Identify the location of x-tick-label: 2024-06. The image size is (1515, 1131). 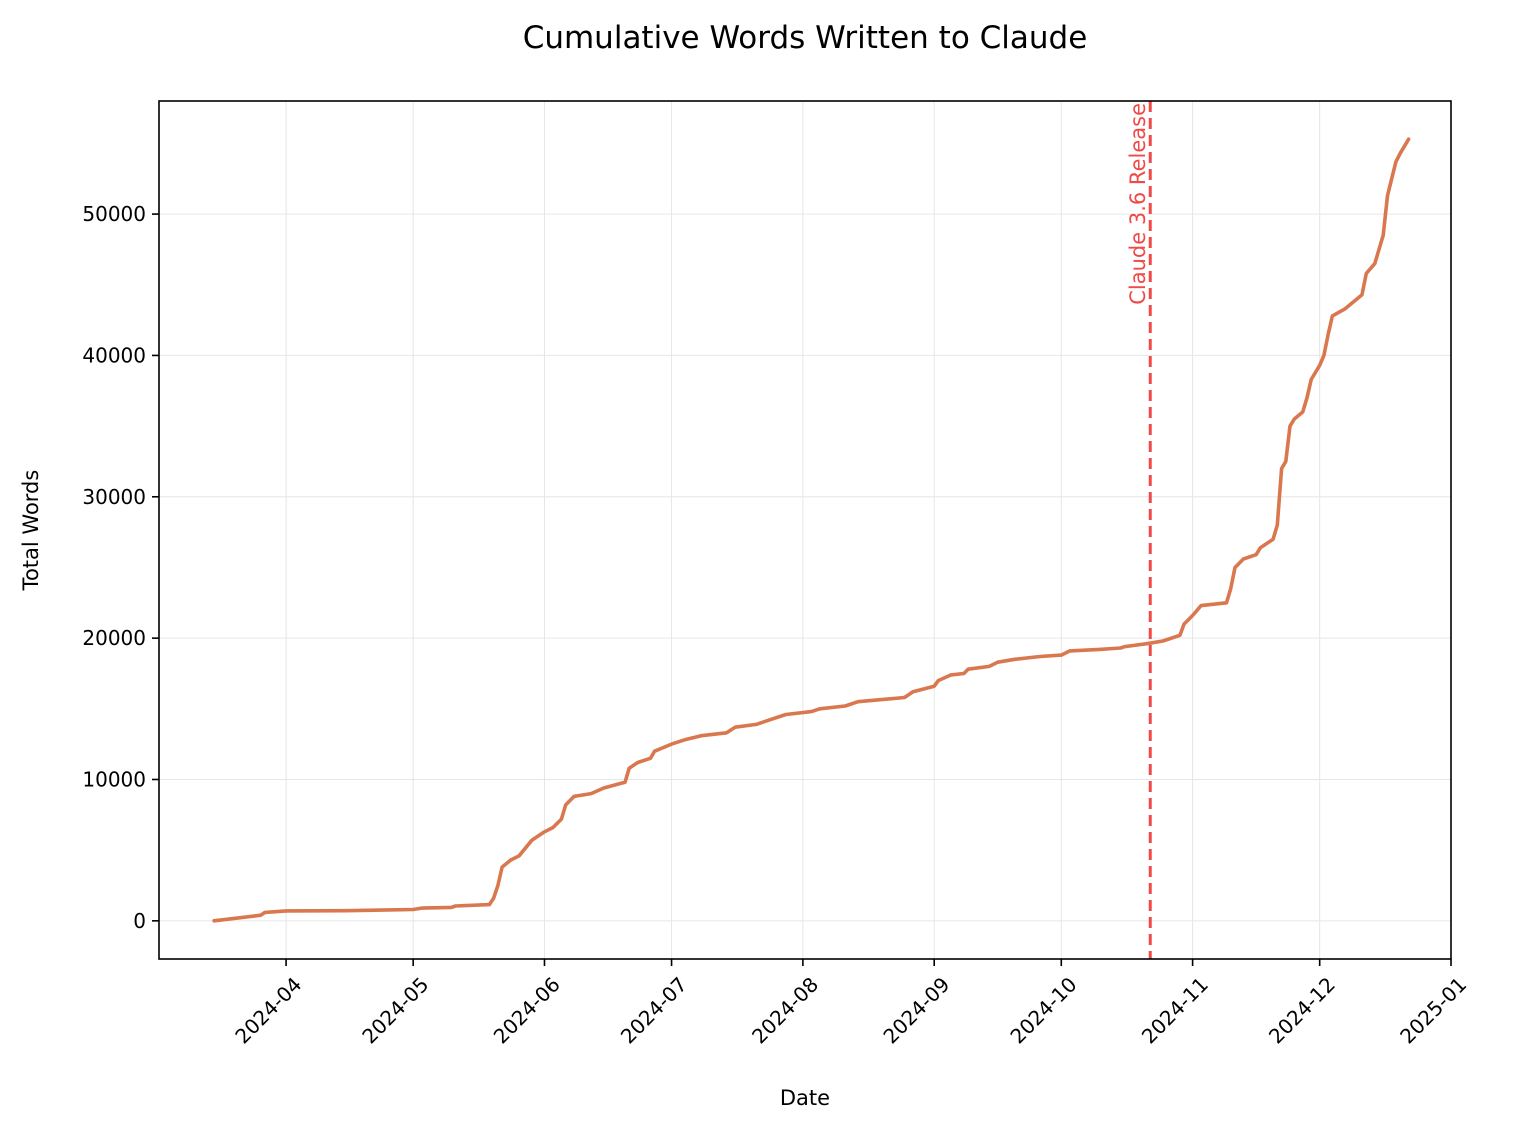
(527, 1010).